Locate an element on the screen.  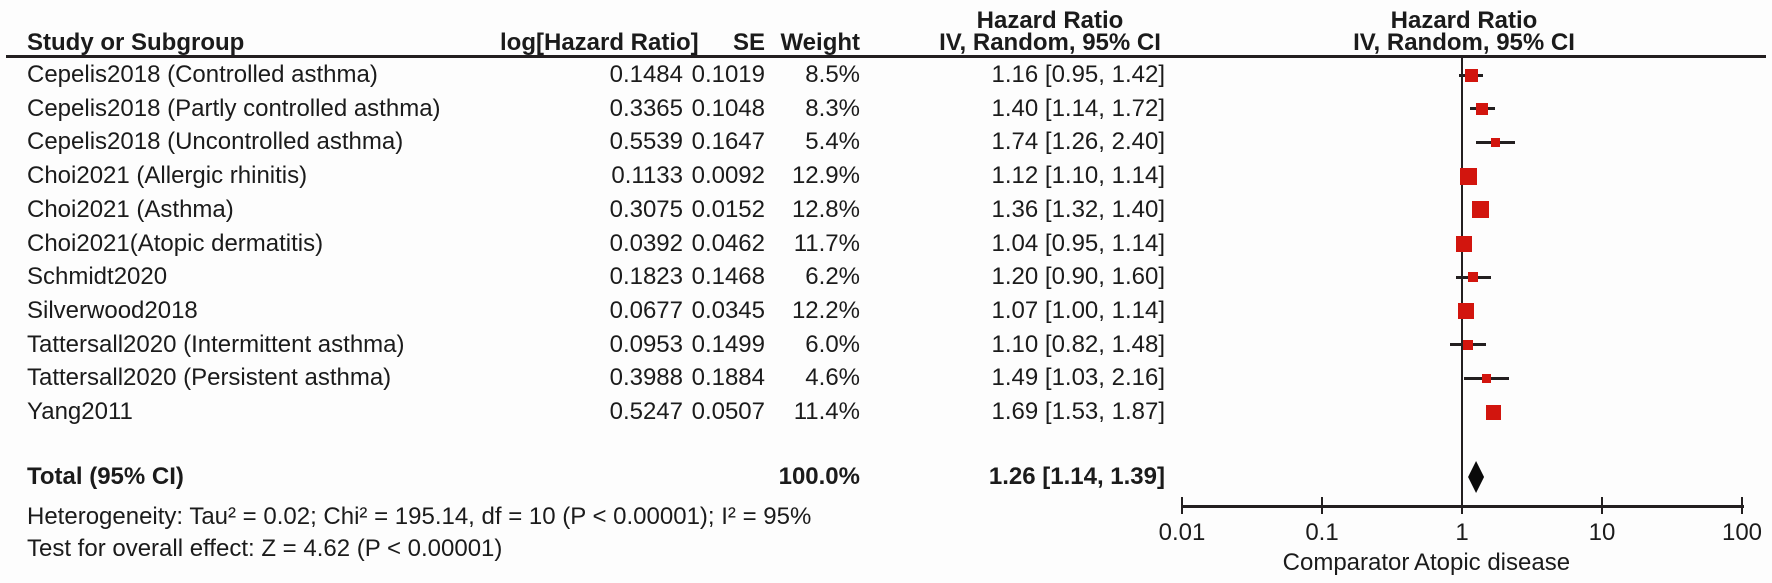
hr-ci-value: 1.74 [1.26, 2.40] is located at coordinates (1078, 142).